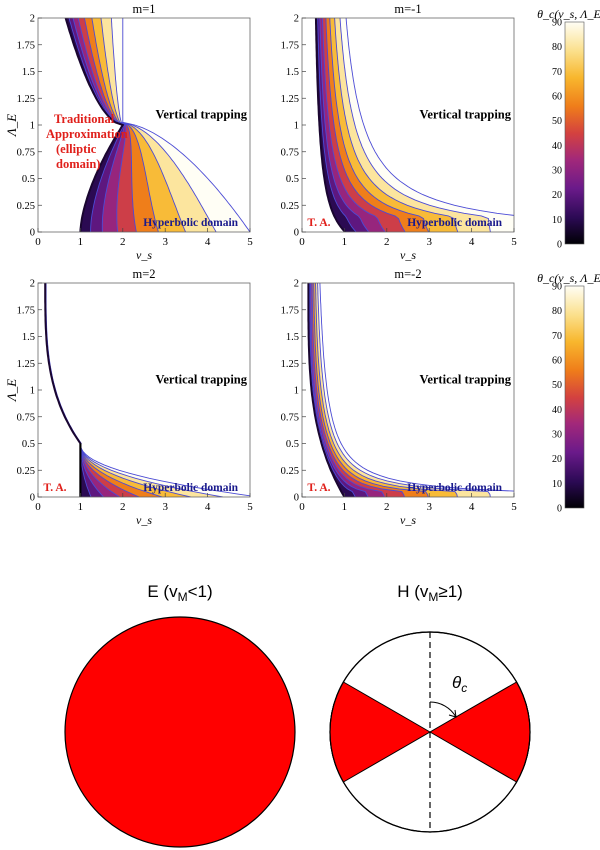 The image size is (600, 850). Describe the element at coordinates (568, 129) in the screenshot. I see `colorbar-top: 0 10 20 30 40 50 60 70 80 90θ_c(ν_s, Λ_E)` at that location.